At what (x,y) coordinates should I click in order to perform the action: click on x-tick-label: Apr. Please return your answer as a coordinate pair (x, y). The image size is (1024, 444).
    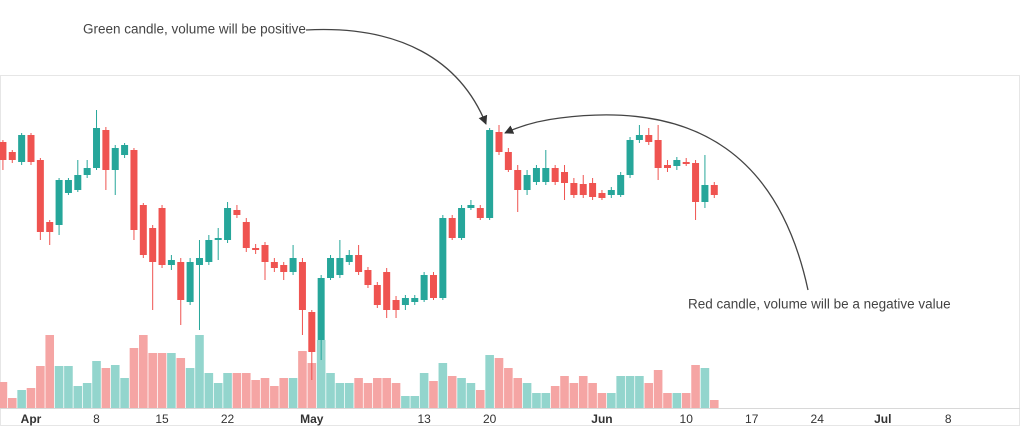
    Looking at the image, I should click on (31, 419).